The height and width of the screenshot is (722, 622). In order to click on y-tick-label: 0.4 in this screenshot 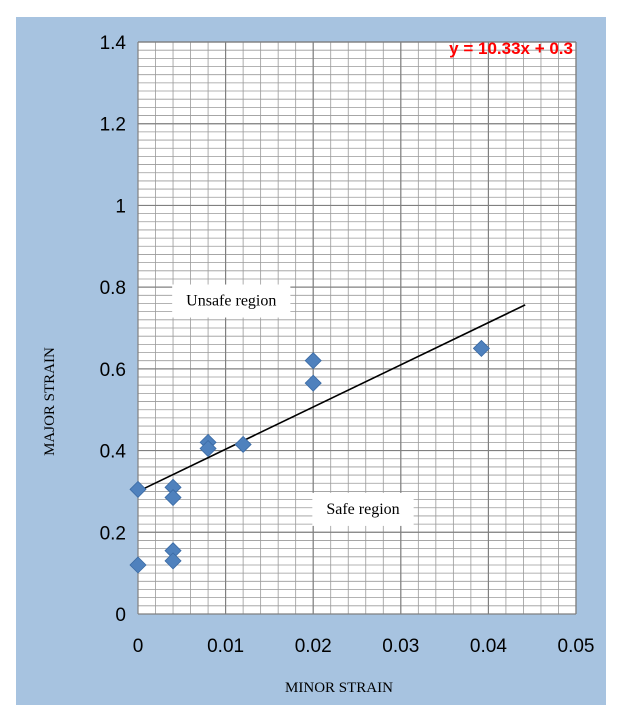, I will do `click(113, 452)`.